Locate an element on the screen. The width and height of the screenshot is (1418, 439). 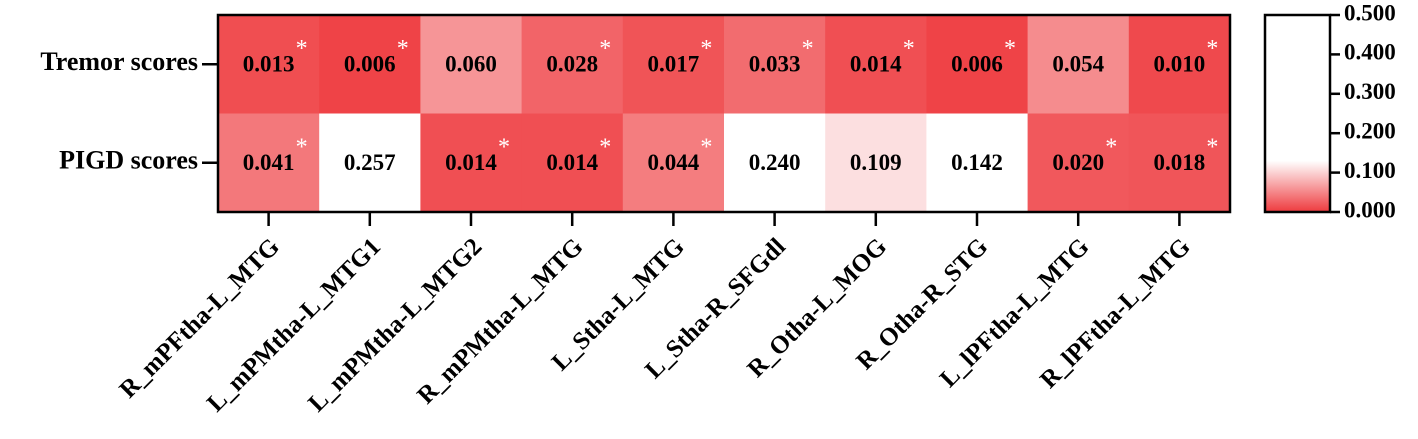
cell-value-label: 0.109 is located at coordinates (876, 162).